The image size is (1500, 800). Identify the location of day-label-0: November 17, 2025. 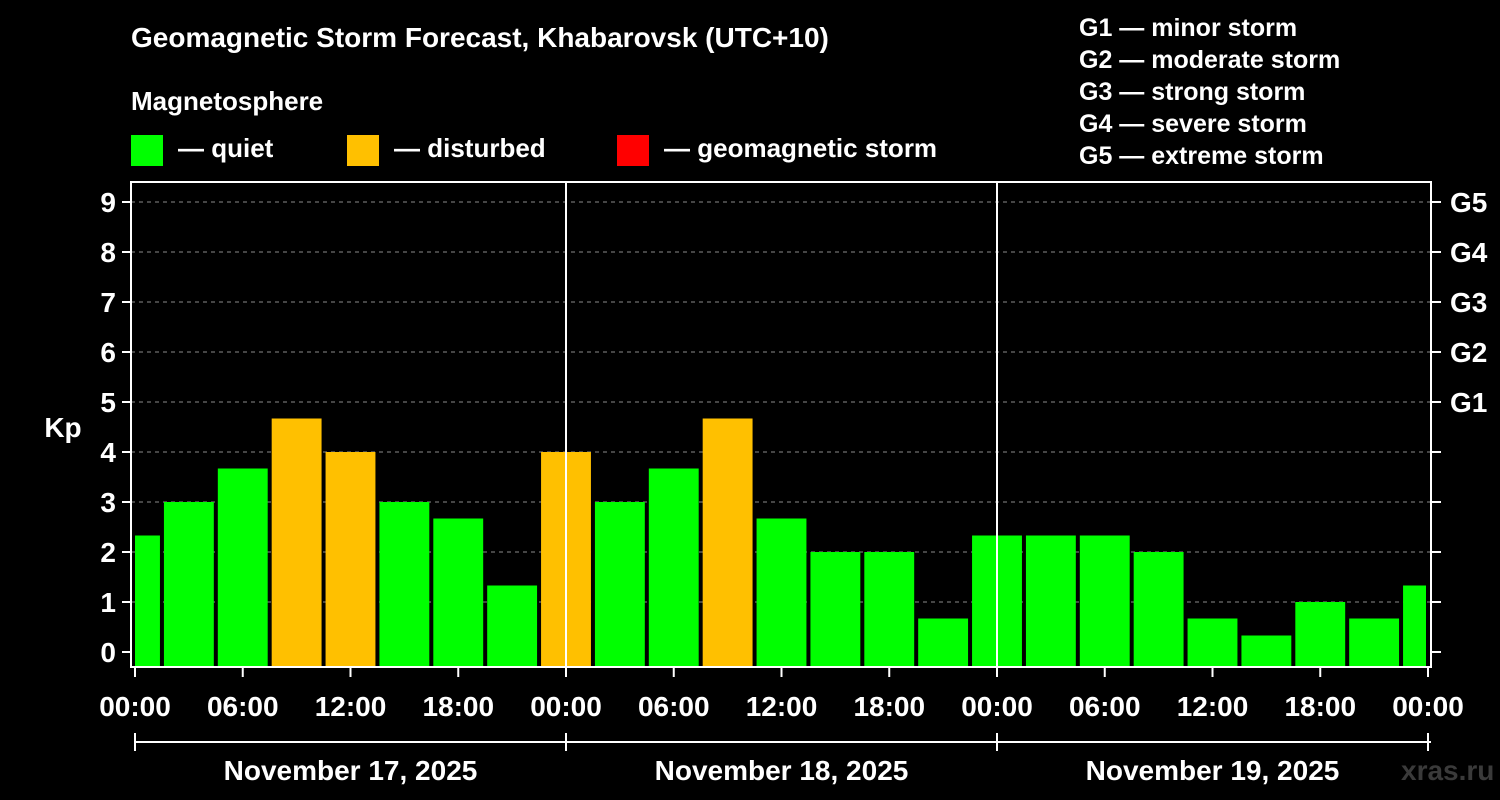
(351, 770).